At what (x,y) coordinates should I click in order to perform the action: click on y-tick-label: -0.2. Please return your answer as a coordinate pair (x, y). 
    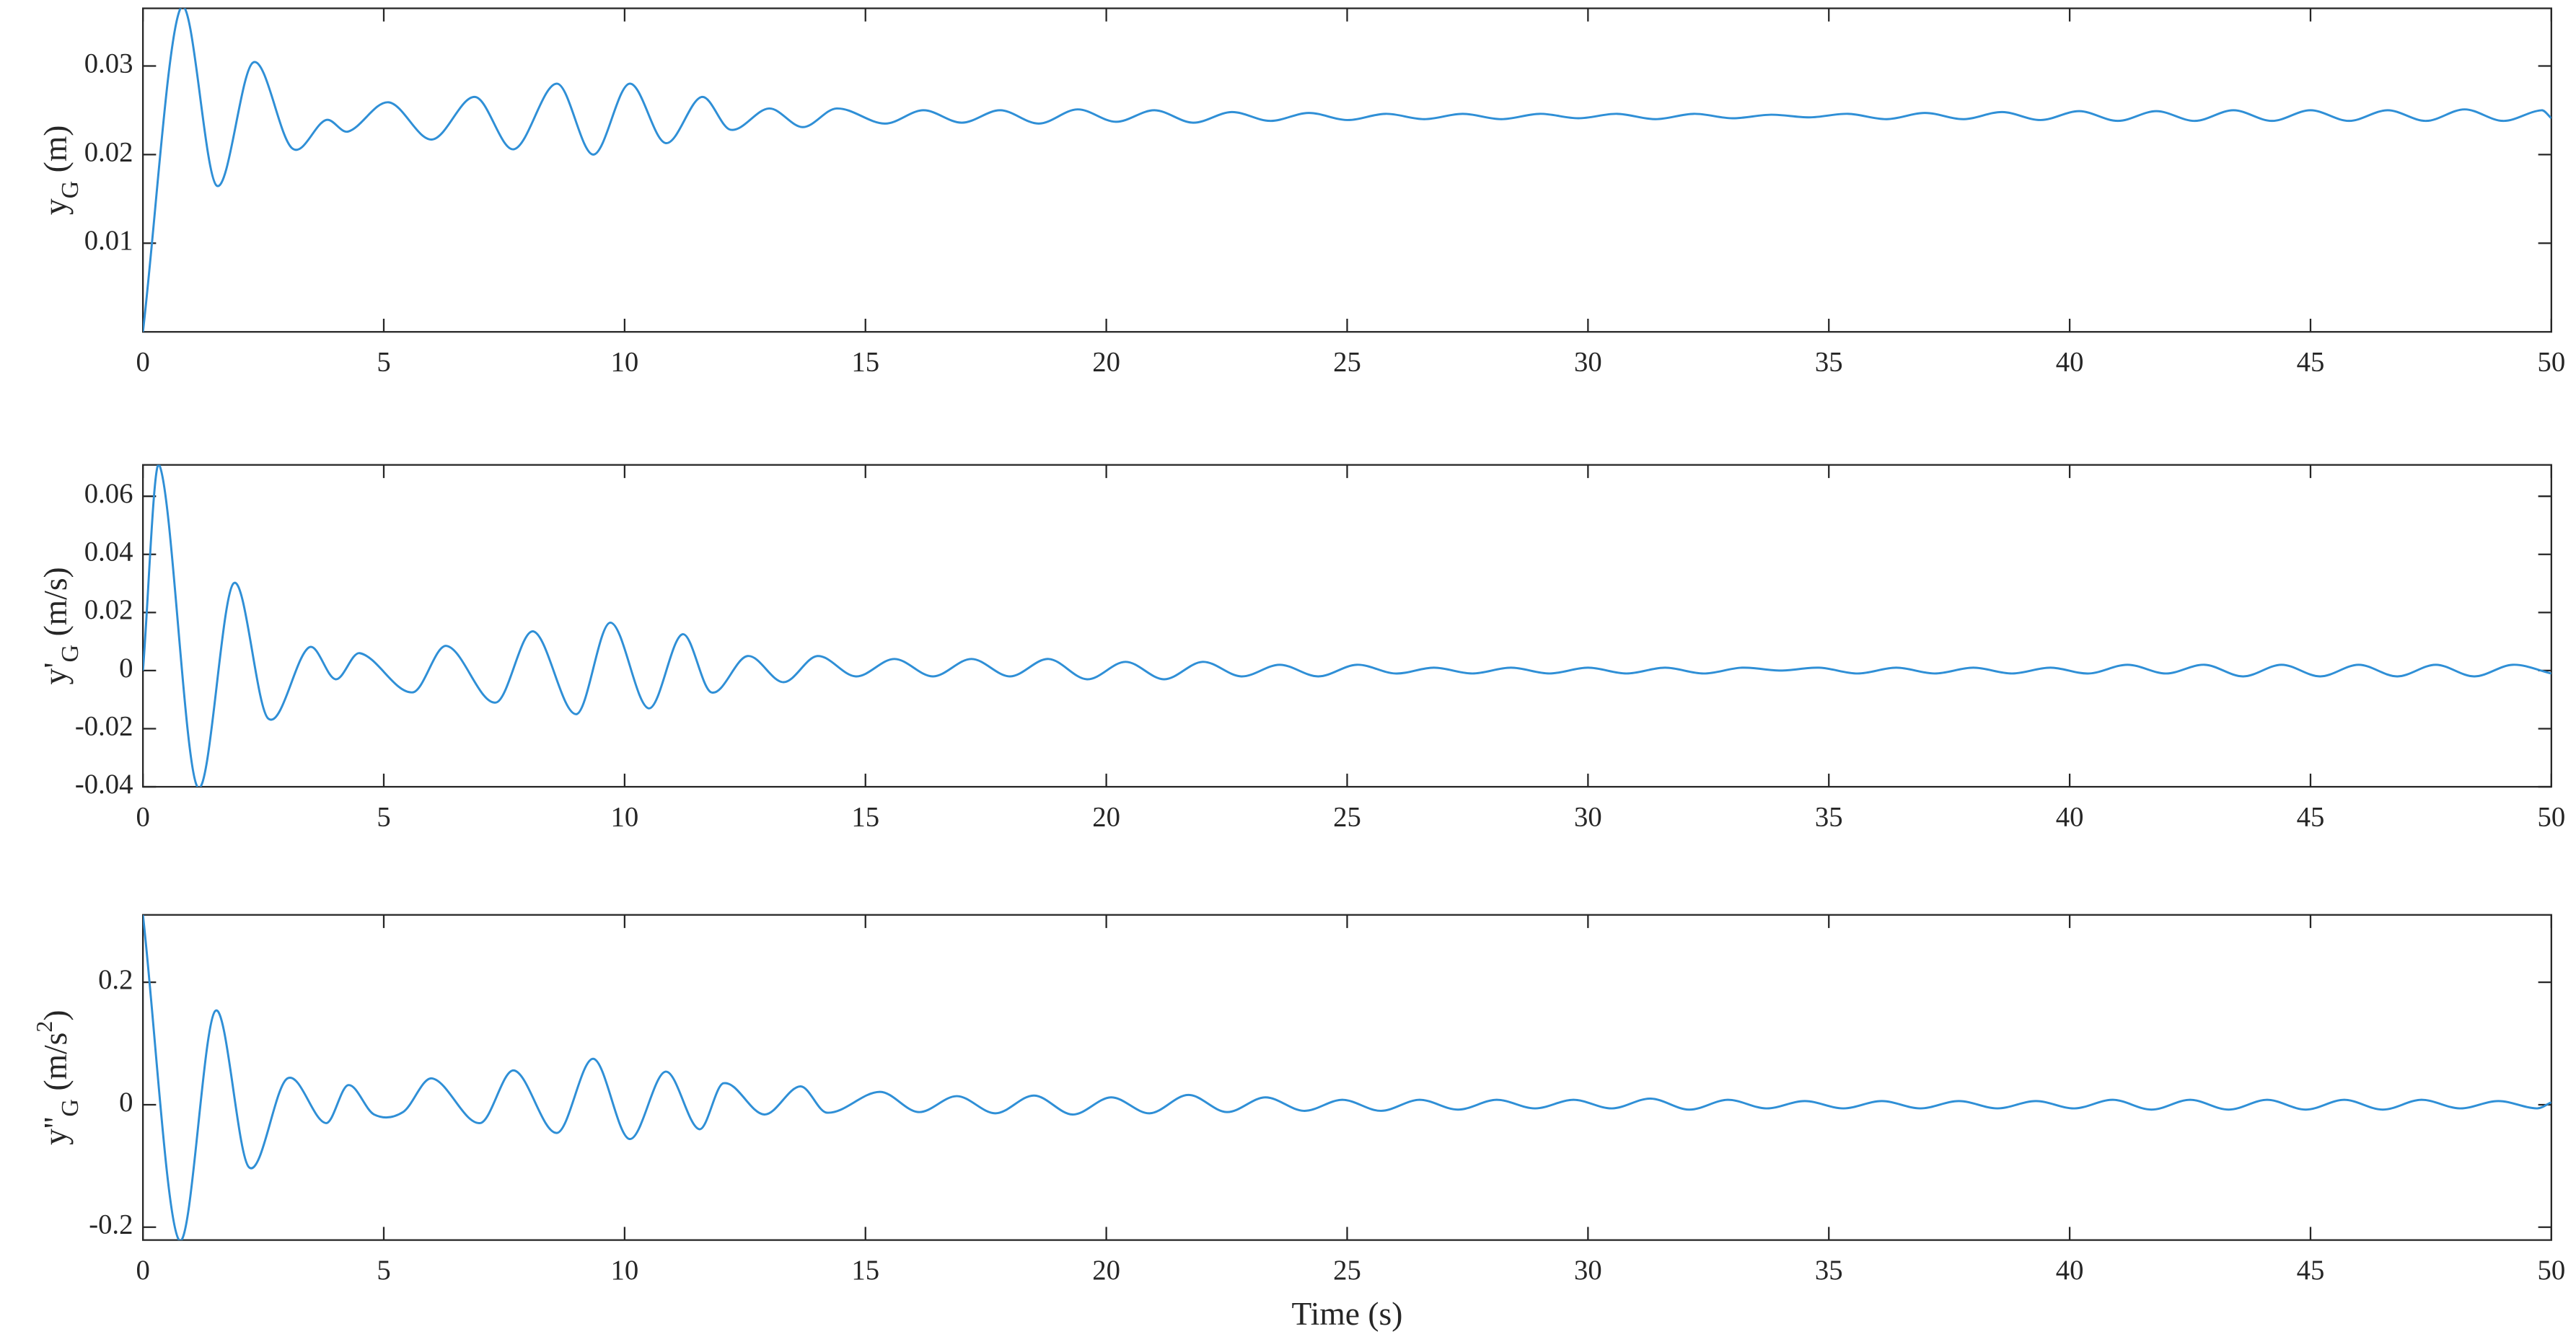
    Looking at the image, I should click on (111, 1225).